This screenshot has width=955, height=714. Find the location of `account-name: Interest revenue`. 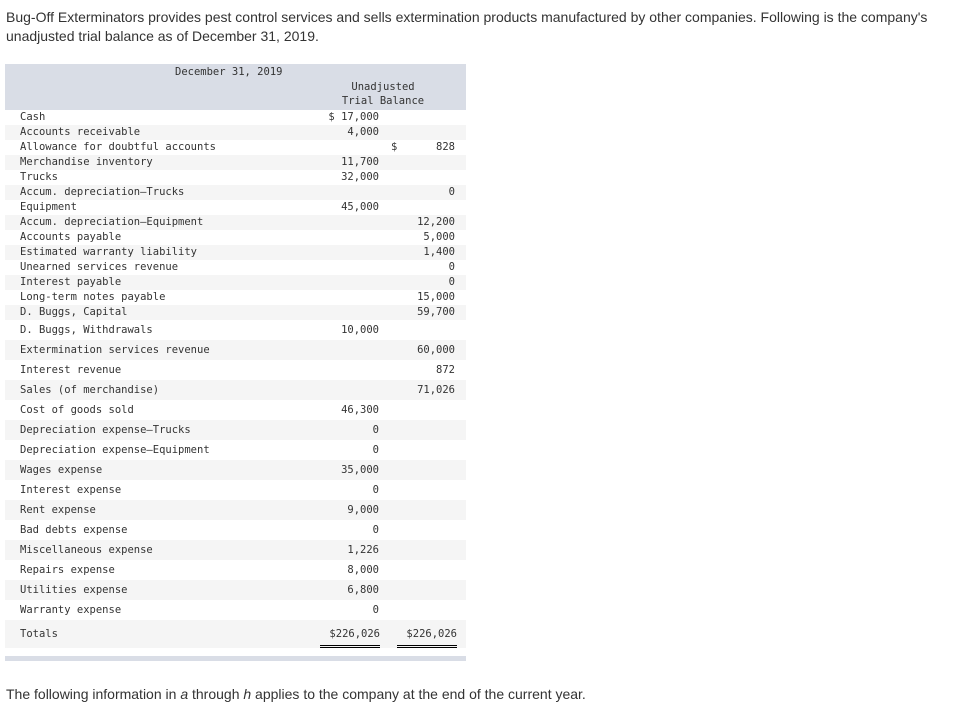

account-name: Interest revenue is located at coordinates (71, 370).